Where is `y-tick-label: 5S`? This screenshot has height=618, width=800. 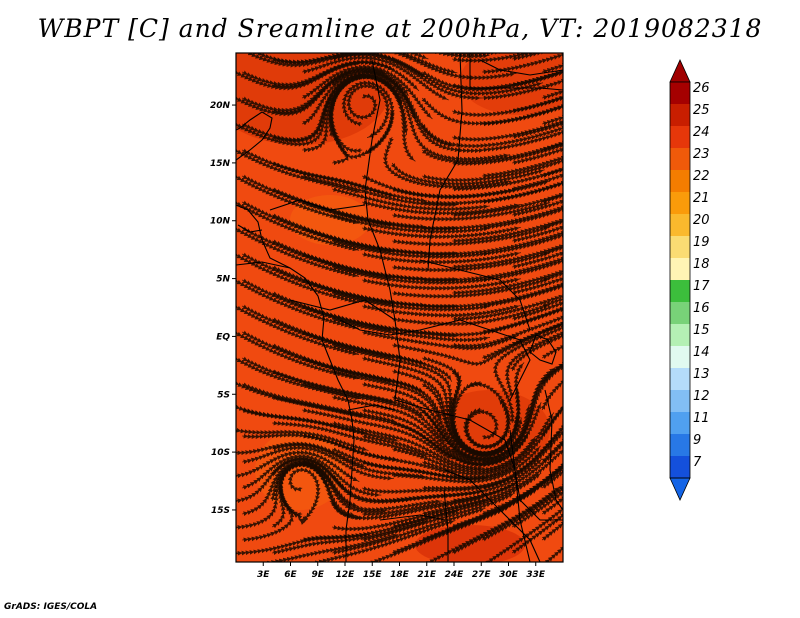
y-tick-label: 5S is located at coordinates (223, 395).